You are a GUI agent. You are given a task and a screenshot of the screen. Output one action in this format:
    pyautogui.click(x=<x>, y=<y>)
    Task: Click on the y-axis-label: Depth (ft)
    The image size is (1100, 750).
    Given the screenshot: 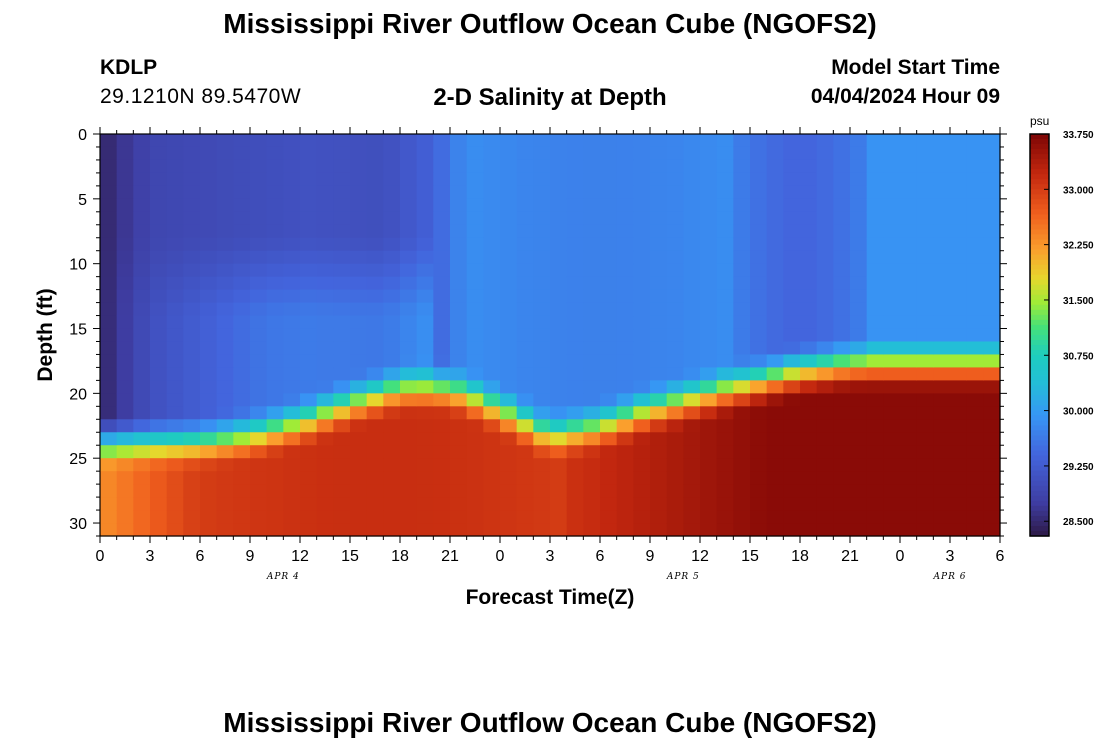 What is the action you would take?
    pyautogui.click(x=45, y=334)
    